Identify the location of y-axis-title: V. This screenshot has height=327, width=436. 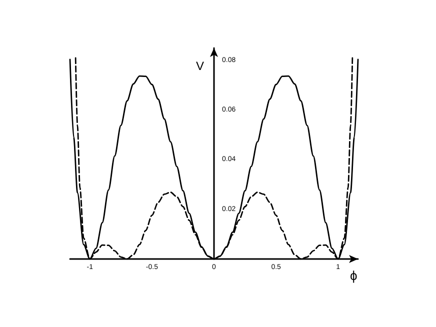
(200, 66).